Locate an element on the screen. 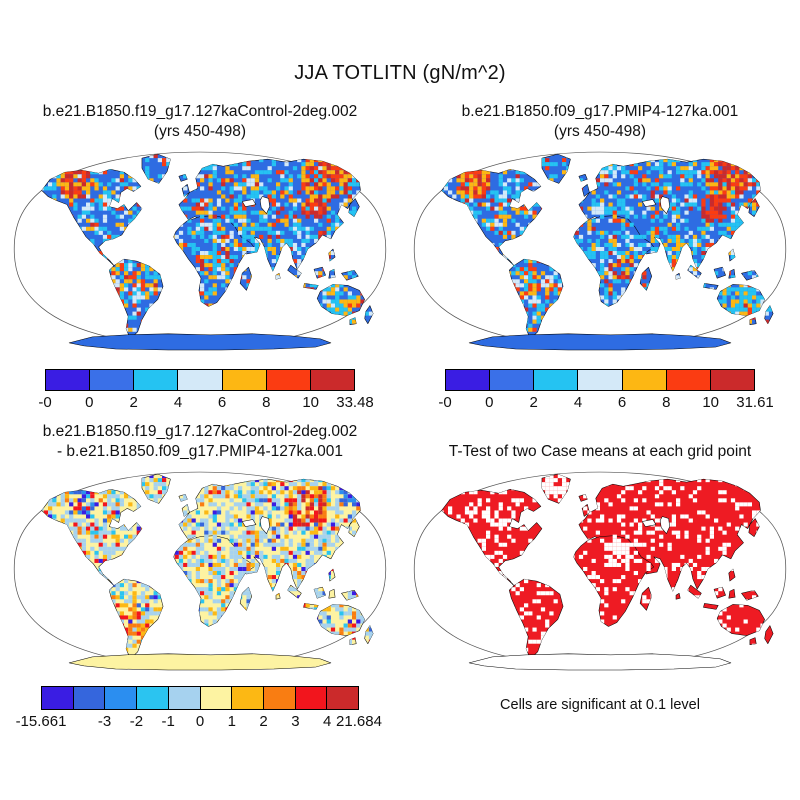 This screenshot has height=800, width=800. colorbar-labels: -0 0 2 4 6 8 10 33.48 is located at coordinates (205, 403).